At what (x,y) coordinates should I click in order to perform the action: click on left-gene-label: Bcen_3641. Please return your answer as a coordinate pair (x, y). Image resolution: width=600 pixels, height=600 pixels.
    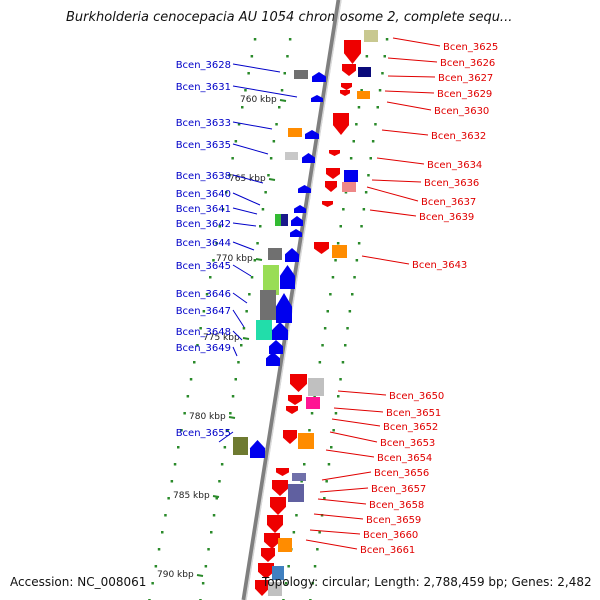
    Looking at the image, I should click on (203, 209).